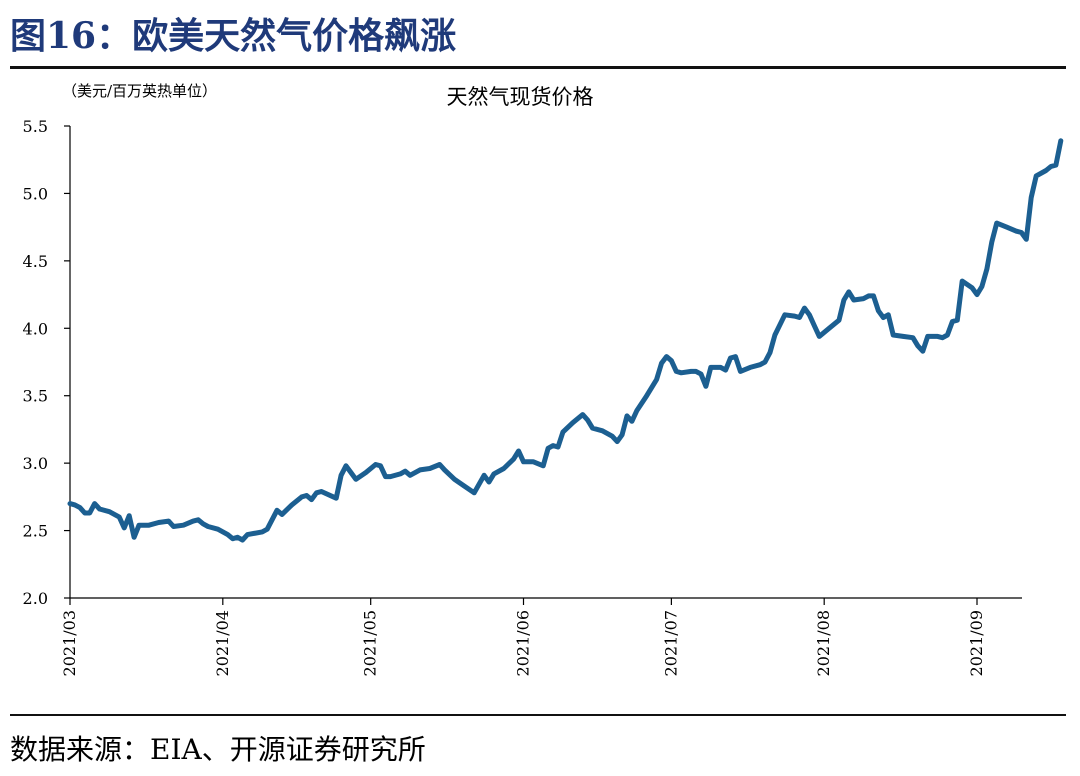 The image size is (1080, 776). What do you see at coordinates (370, 643) in the screenshot?
I see `x-tick-label: 2021/05` at bounding box center [370, 643].